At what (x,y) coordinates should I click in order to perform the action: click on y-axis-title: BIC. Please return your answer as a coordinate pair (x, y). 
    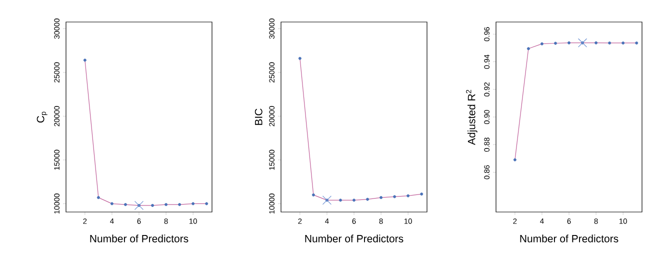
    Looking at the image, I should click on (258, 116).